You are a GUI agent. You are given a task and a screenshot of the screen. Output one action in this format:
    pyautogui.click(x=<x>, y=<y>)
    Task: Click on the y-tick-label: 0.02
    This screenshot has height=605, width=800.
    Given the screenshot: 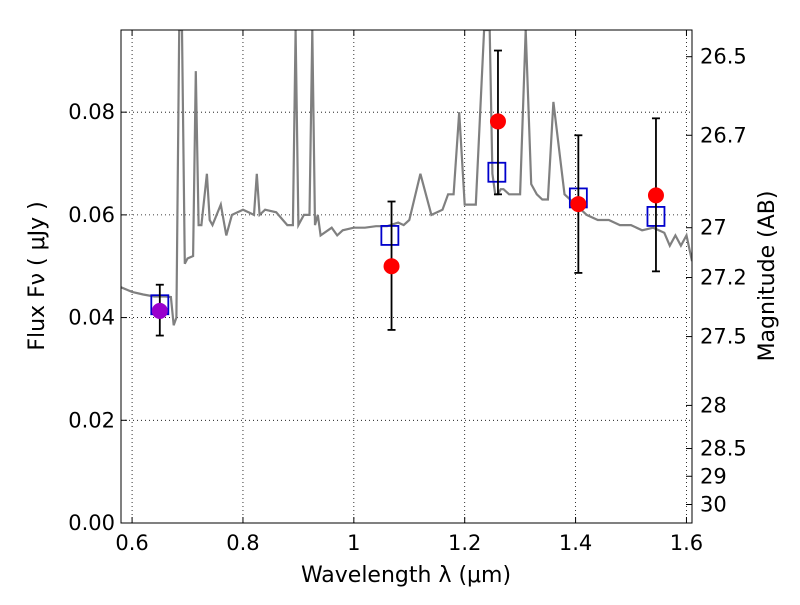 What is the action you would take?
    pyautogui.click(x=91, y=420)
    